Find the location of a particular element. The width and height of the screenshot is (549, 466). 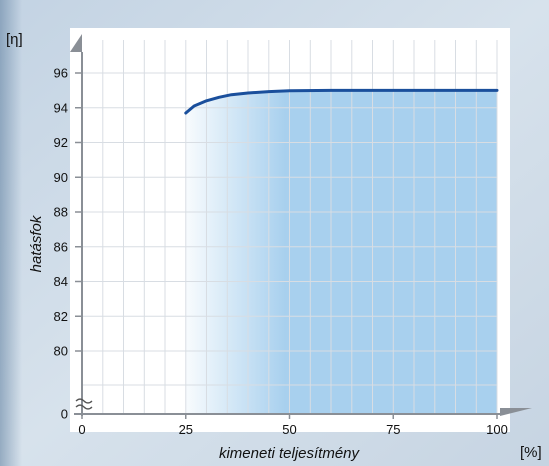

y-tick-label: 0 is located at coordinates (64, 414).